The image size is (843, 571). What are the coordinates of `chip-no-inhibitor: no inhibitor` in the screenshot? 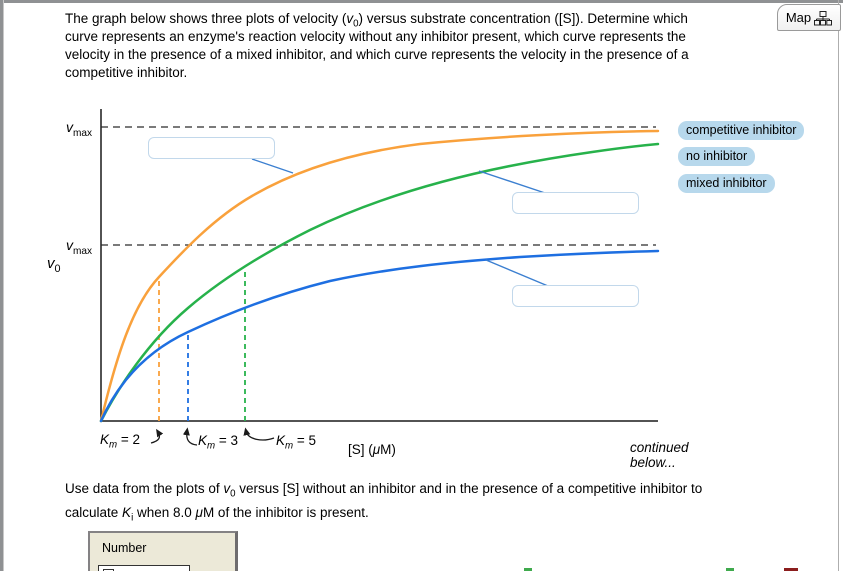 It's located at (717, 156).